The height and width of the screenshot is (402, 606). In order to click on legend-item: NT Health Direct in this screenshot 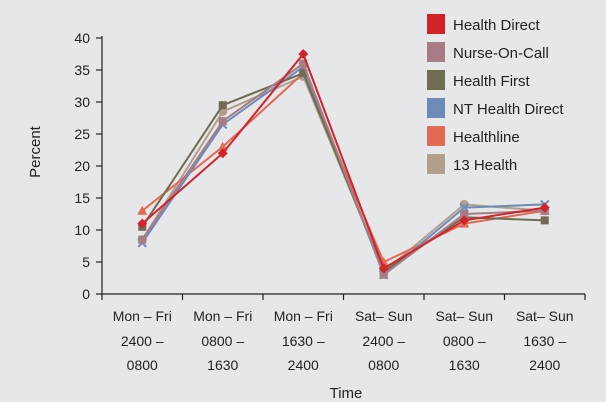, I will do `click(495, 108)`.